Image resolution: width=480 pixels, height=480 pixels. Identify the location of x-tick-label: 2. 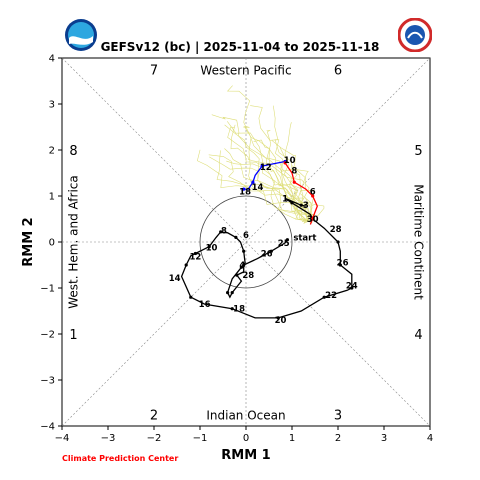
(338, 438).